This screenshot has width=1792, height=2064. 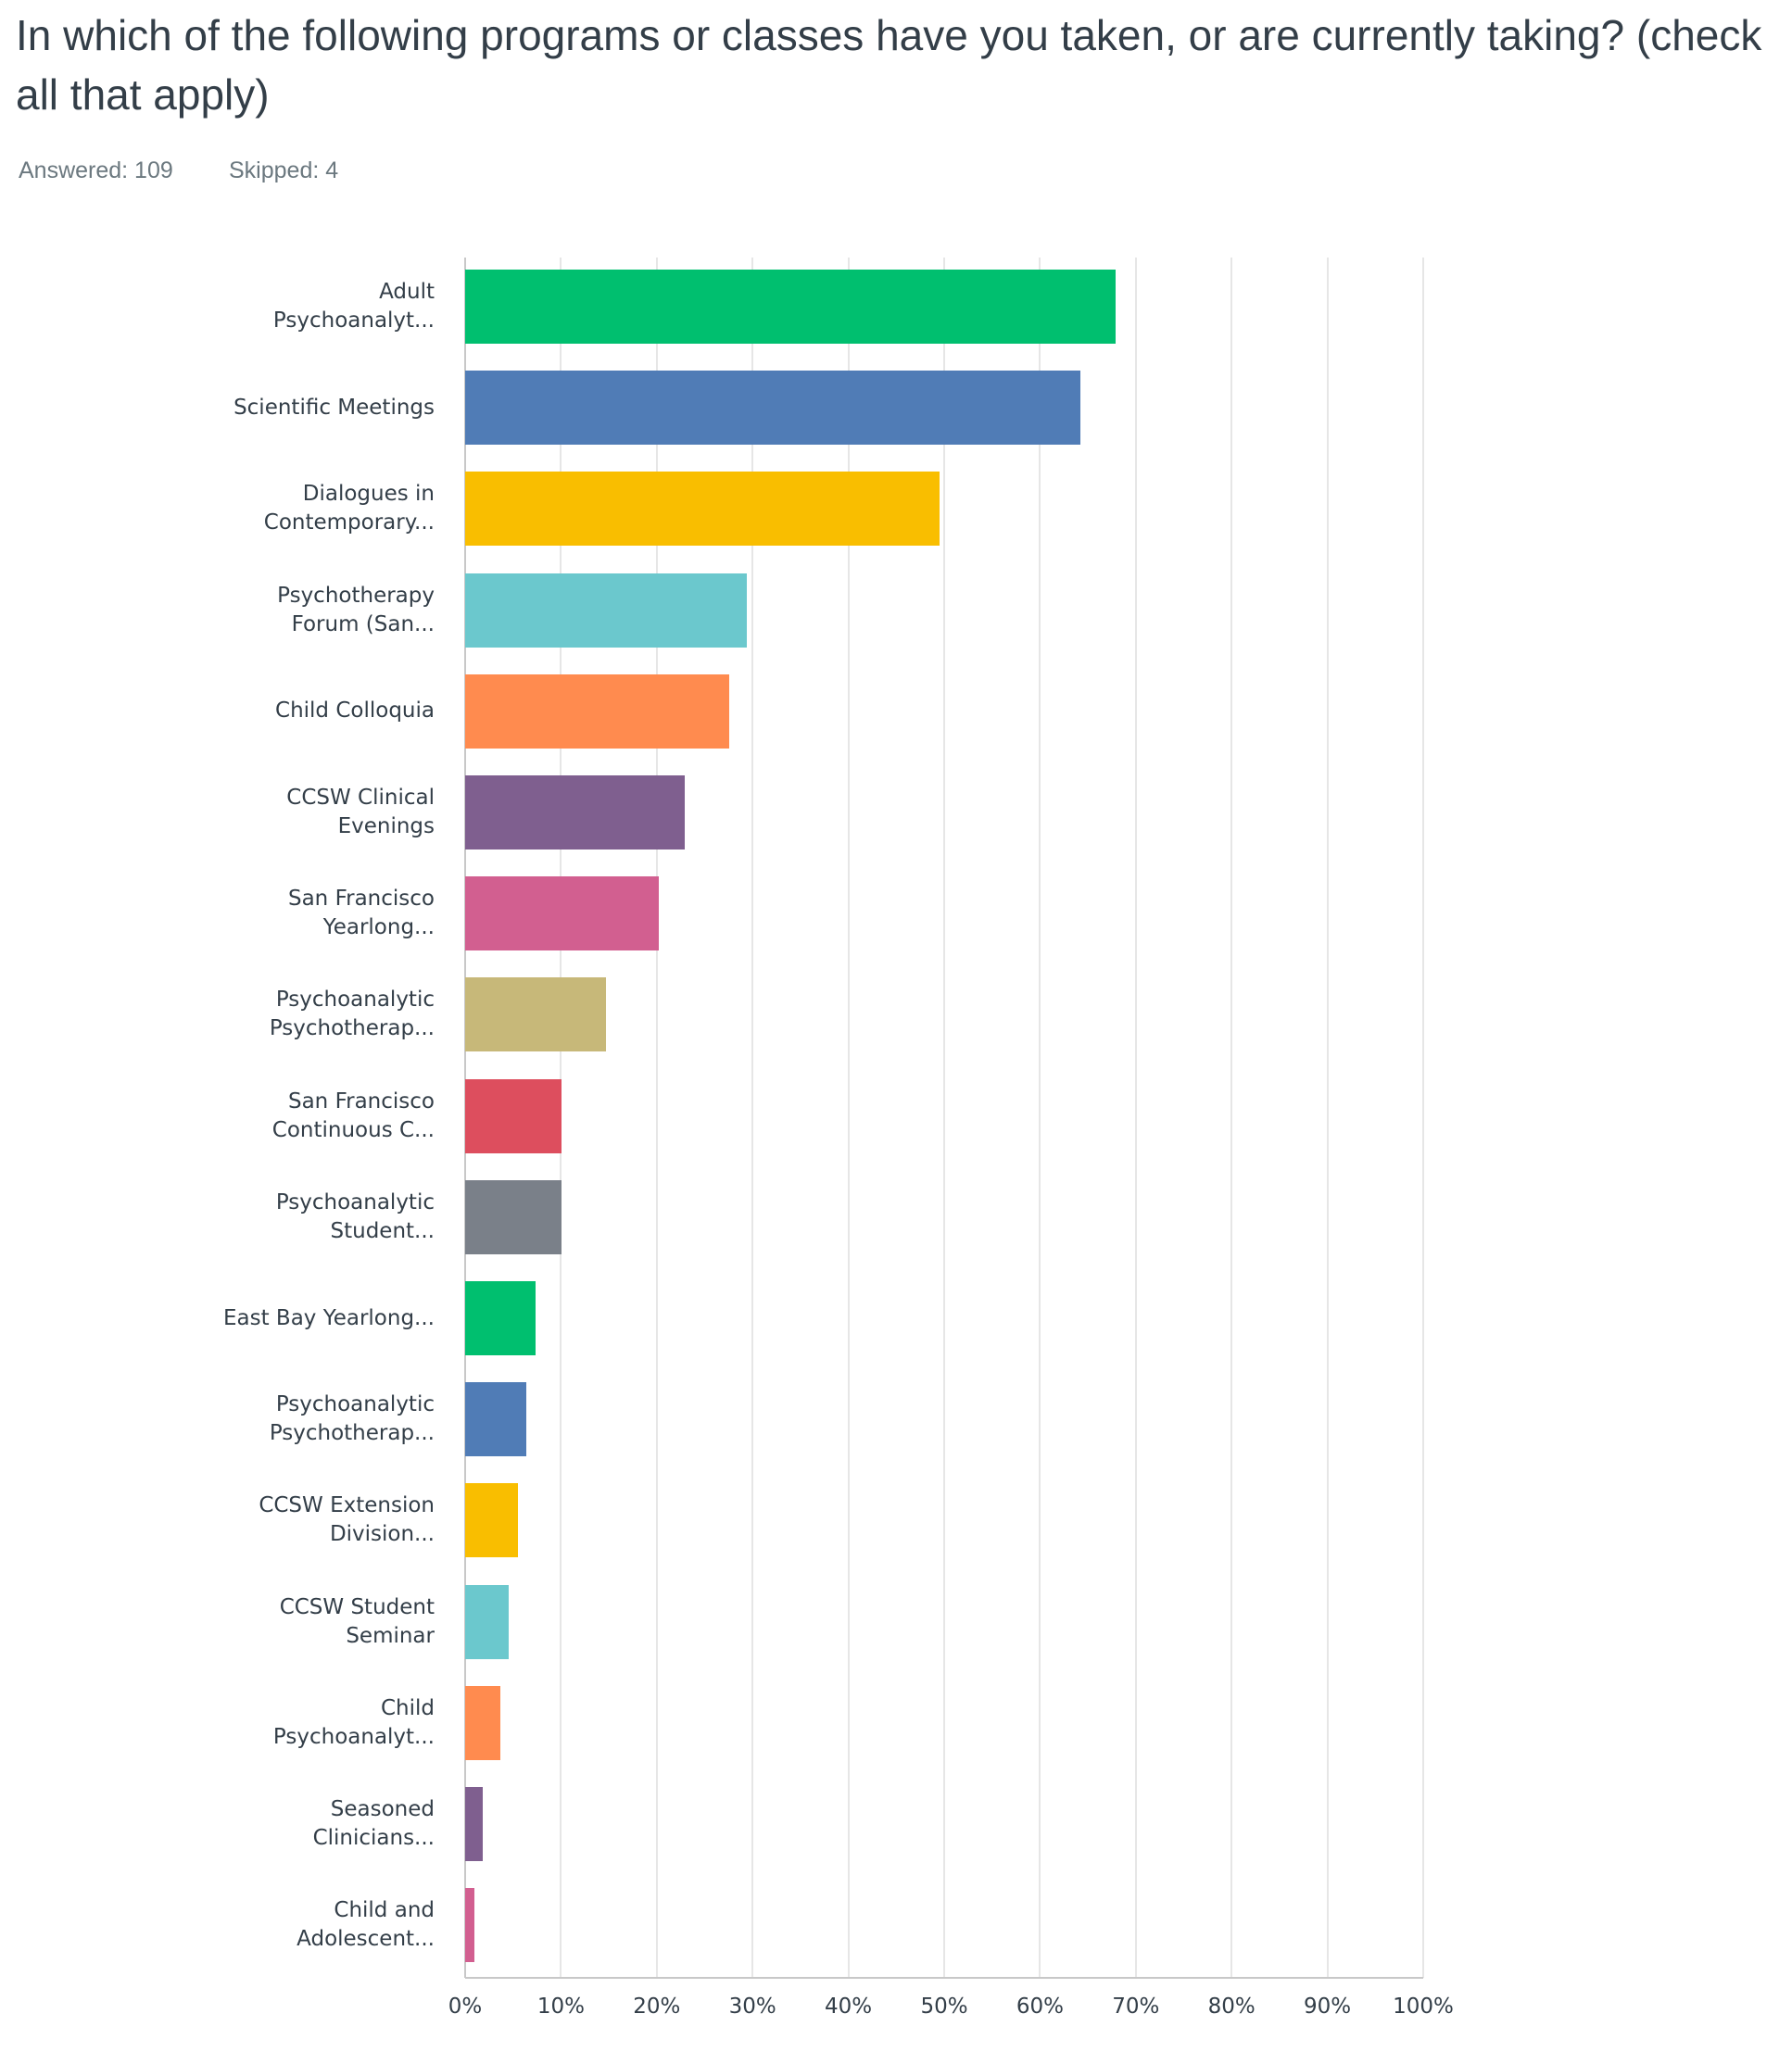 What do you see at coordinates (849, 2007) in the screenshot?
I see `x-tick-label: 40%` at bounding box center [849, 2007].